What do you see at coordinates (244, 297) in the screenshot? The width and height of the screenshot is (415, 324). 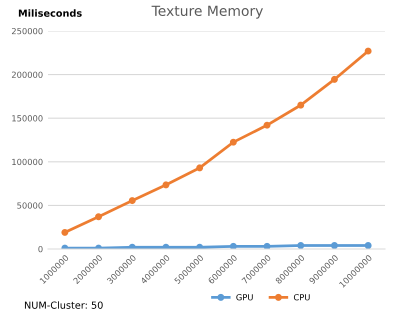 I see `legend-label: GPU` at bounding box center [244, 297].